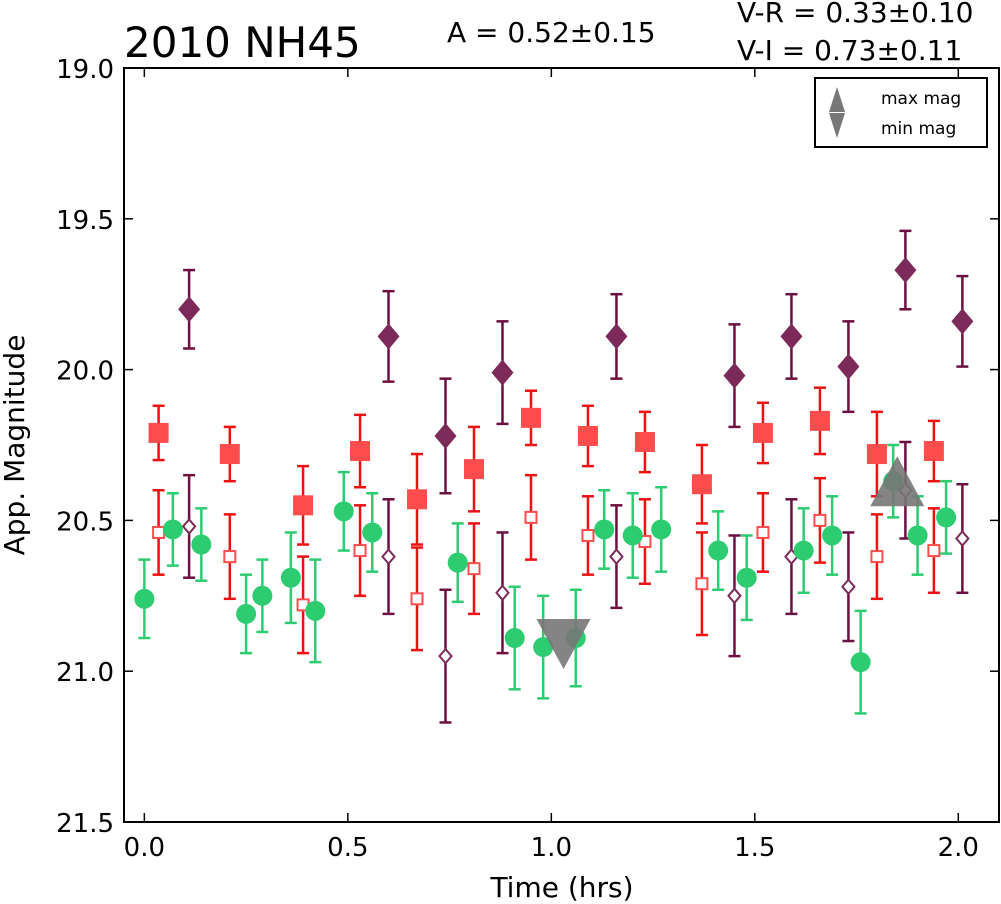  Describe the element at coordinates (85, 221) in the screenshot. I see `y-tick-label: 19.5` at that location.